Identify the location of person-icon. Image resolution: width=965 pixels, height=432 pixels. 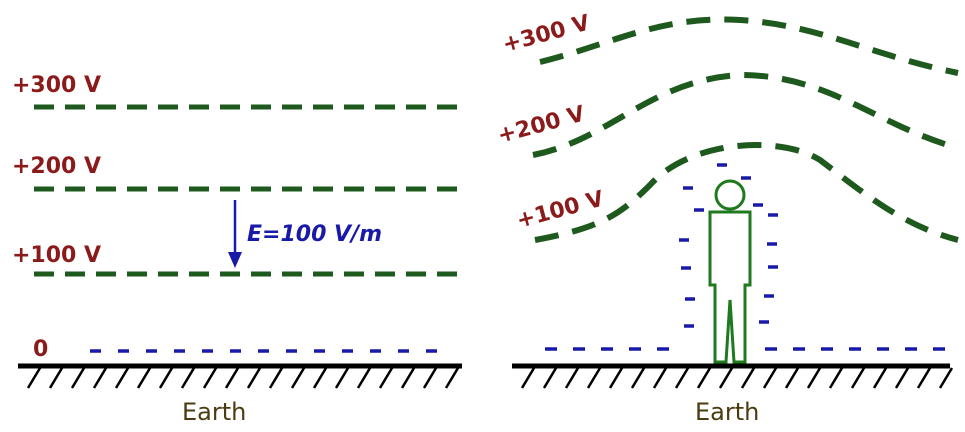
(730, 271).